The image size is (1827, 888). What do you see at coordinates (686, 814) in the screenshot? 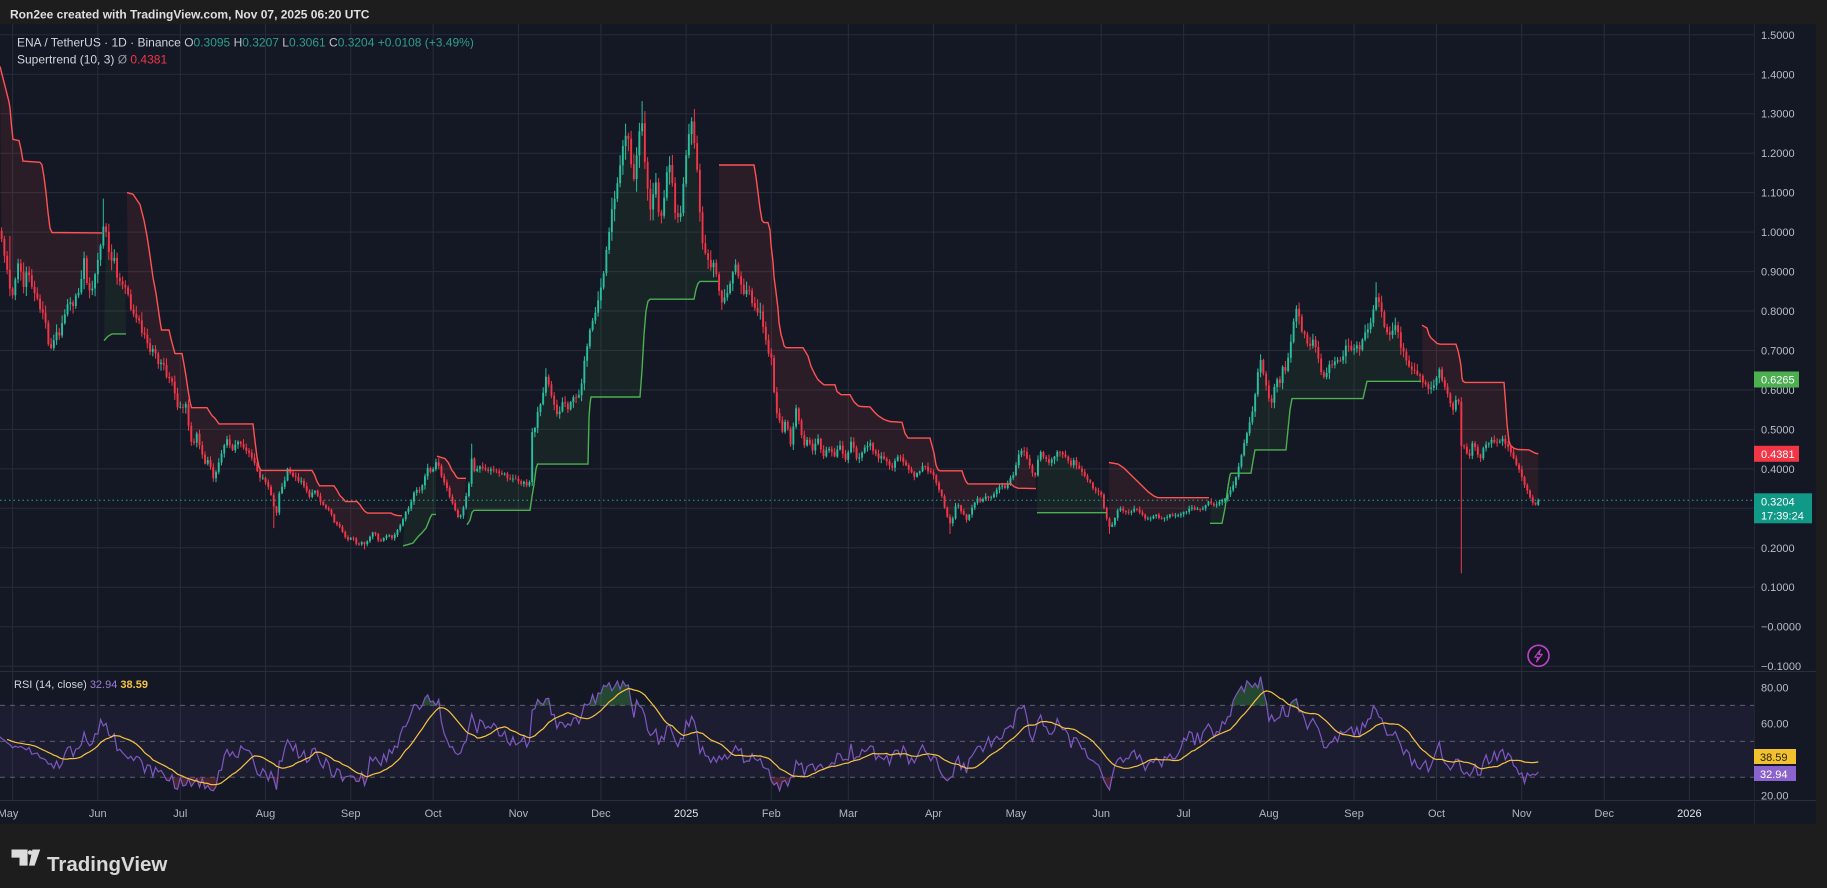
I see `svg-text: 2025` at bounding box center [686, 814].